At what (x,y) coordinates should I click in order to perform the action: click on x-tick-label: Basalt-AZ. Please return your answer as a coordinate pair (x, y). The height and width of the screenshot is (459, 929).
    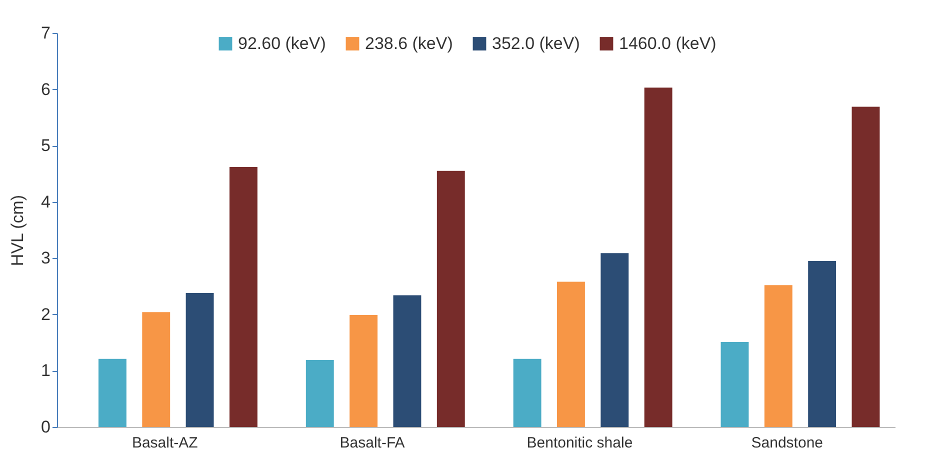
    Looking at the image, I should click on (165, 443).